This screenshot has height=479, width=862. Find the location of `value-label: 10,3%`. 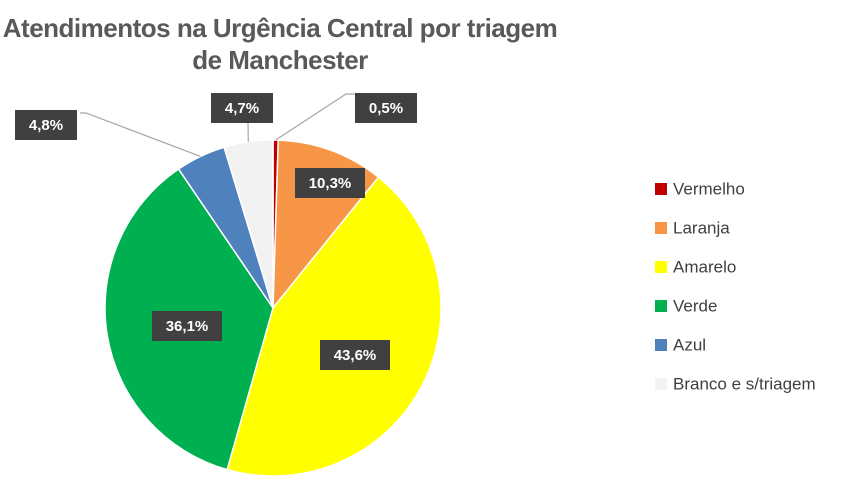

value-label: 10,3% is located at coordinates (330, 183).